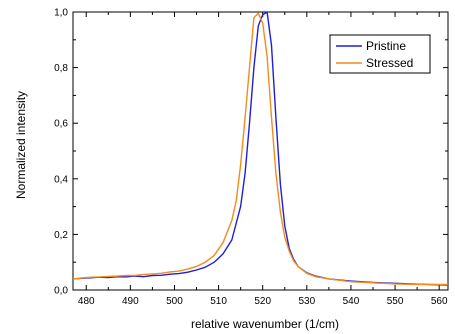 The height and width of the screenshot is (334, 455). Describe the element at coordinates (86, 301) in the screenshot. I see `x-tick-label: 480` at that location.